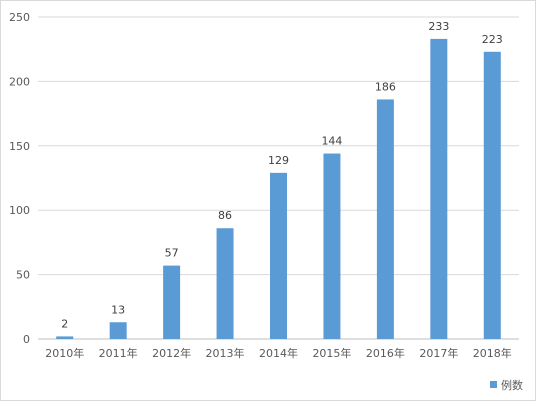 The image size is (536, 401). I want to click on bar-2013年, so click(225, 283).